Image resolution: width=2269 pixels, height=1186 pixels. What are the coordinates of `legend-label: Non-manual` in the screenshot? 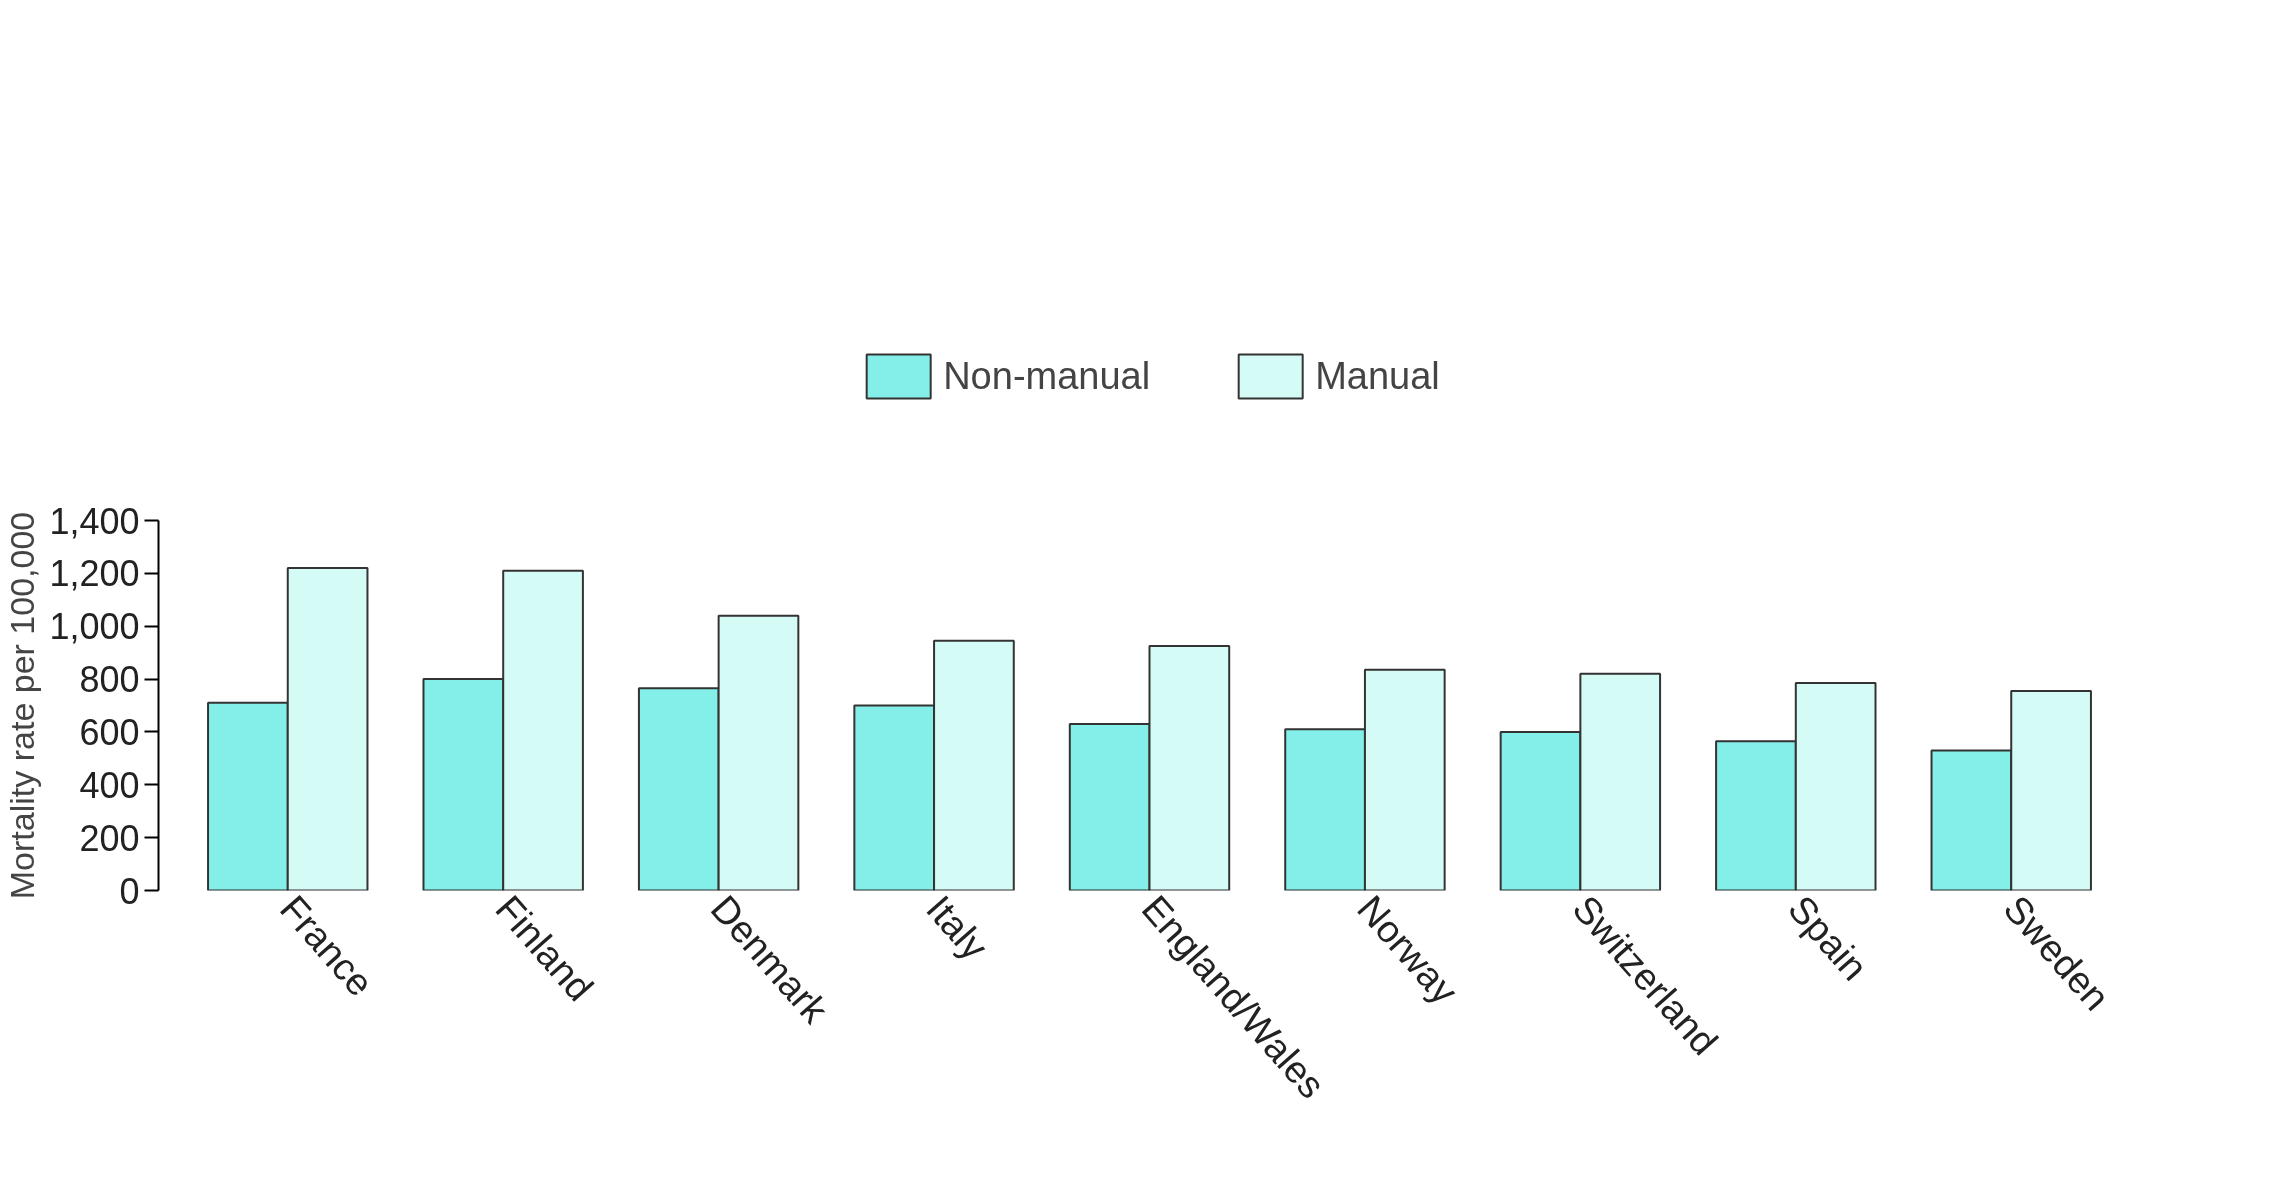 It's located at (1047, 376).